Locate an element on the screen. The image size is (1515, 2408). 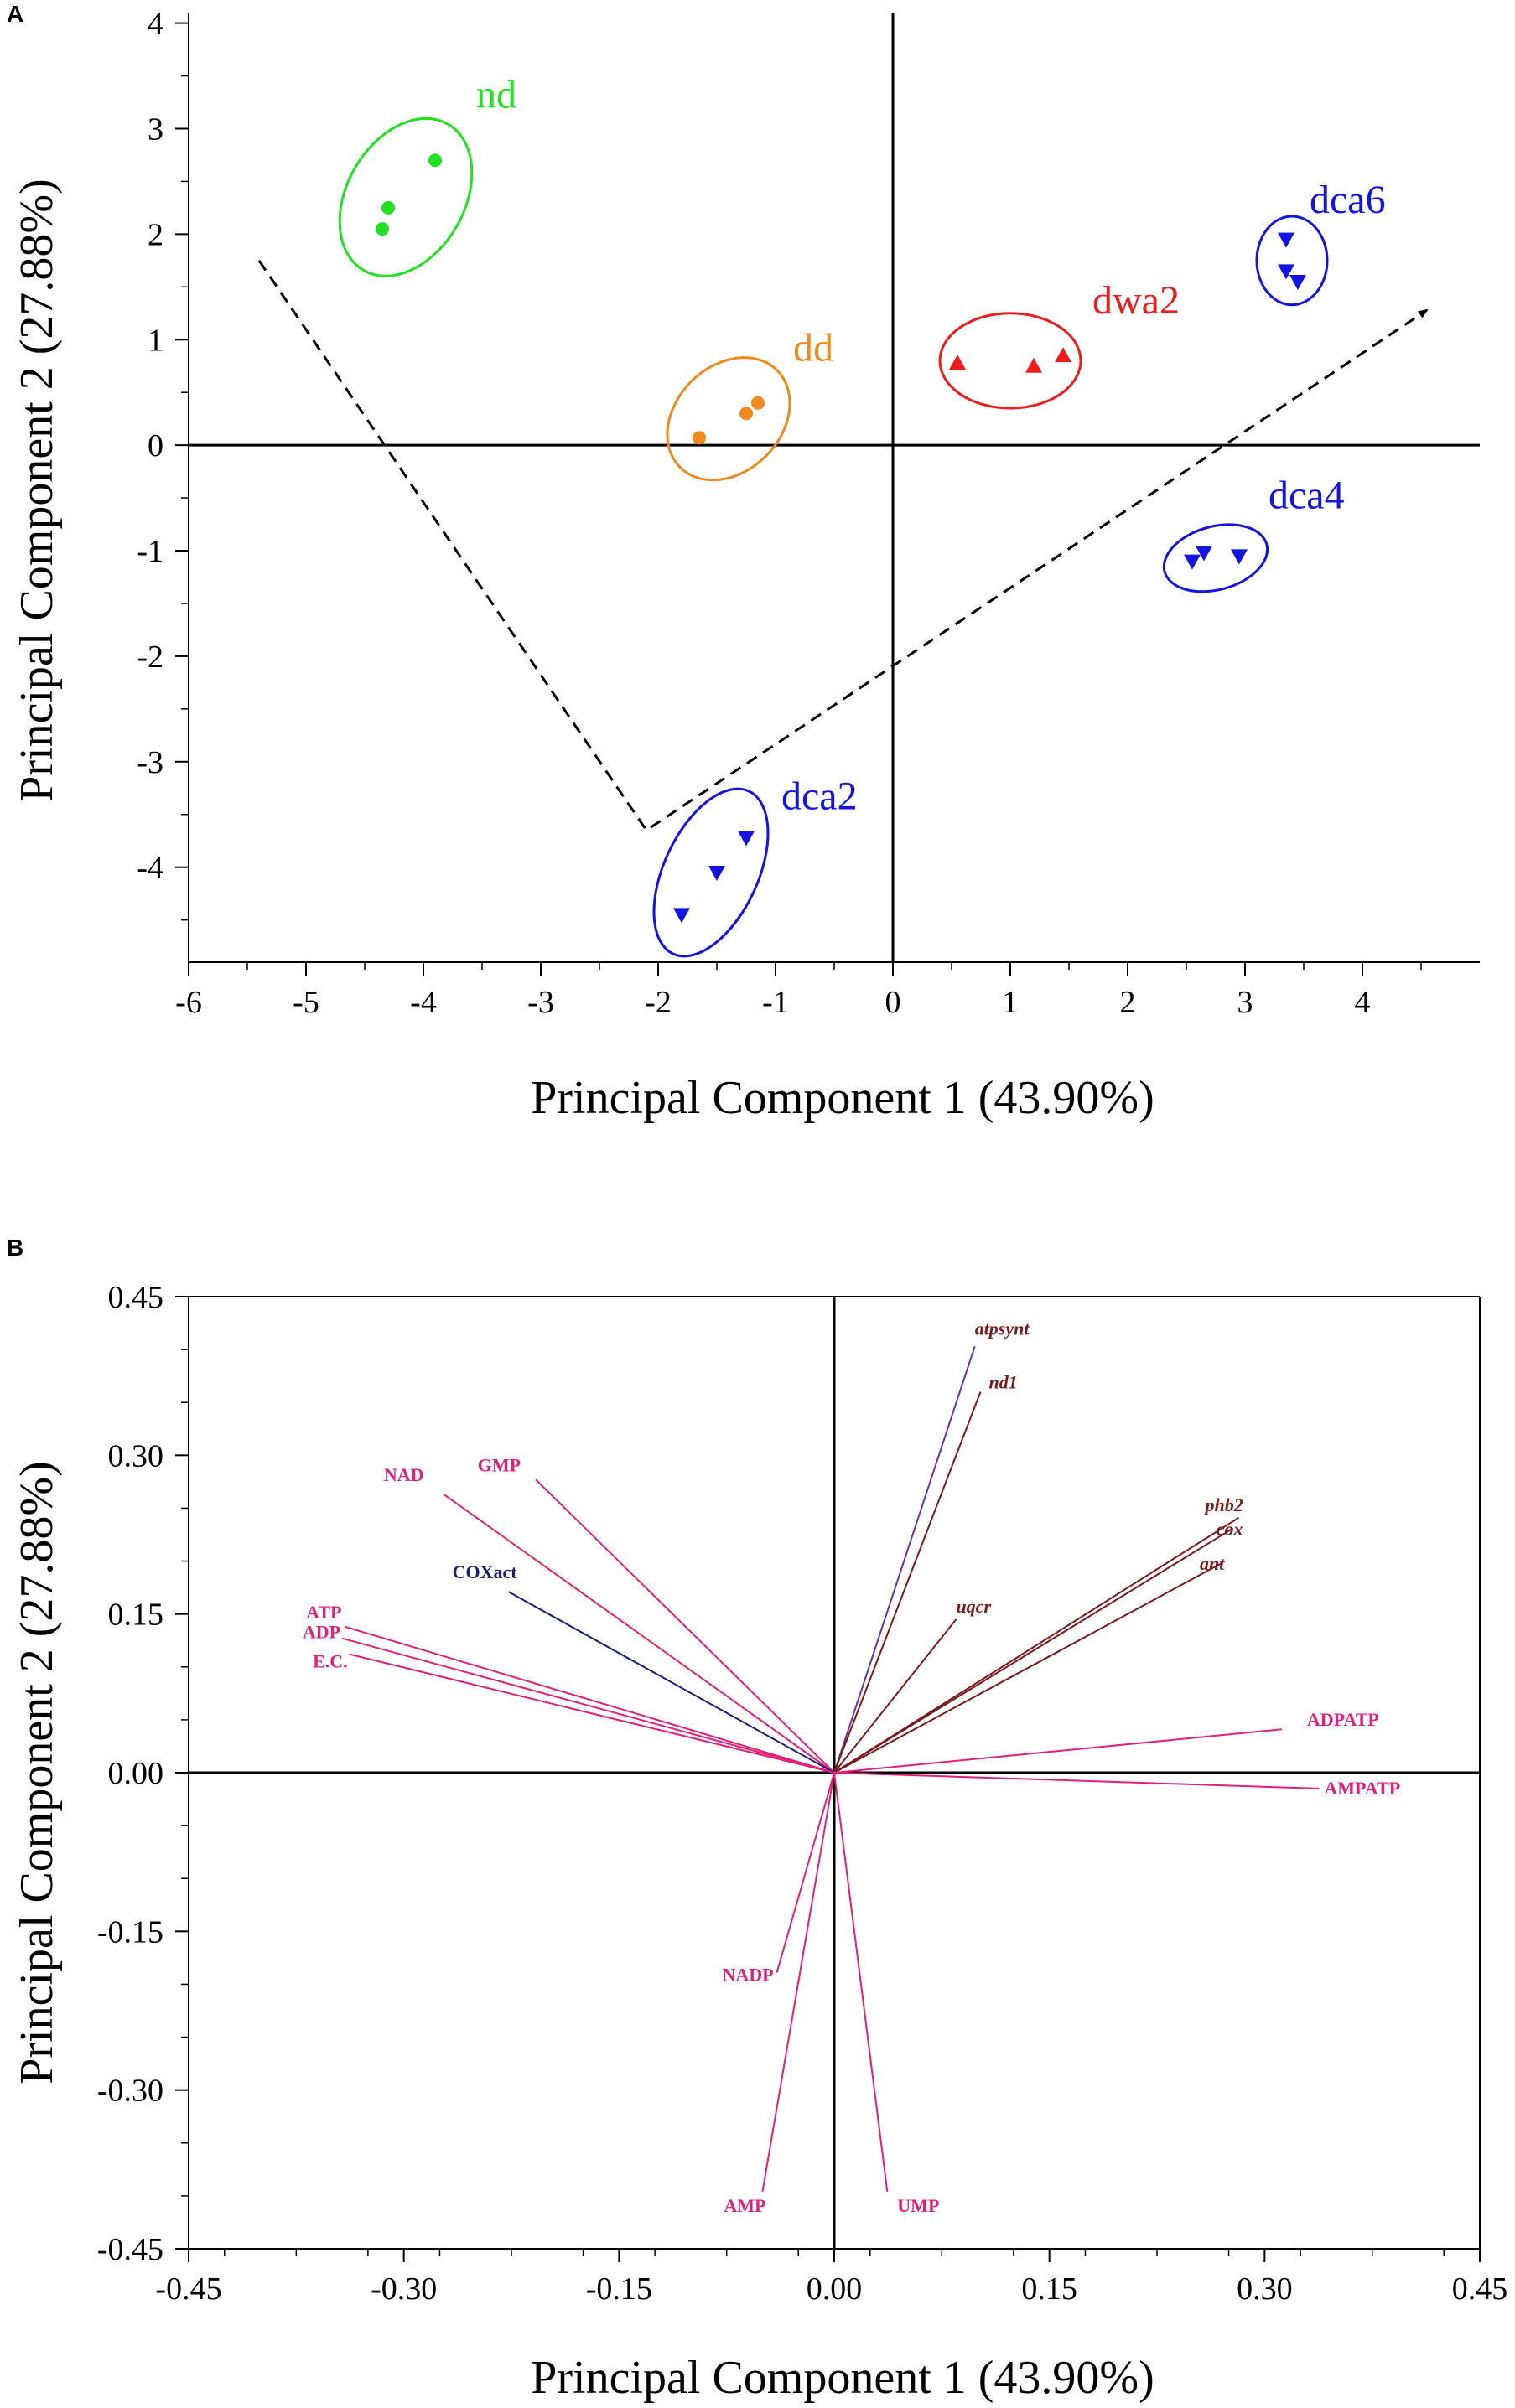
group-label: nd is located at coordinates (496, 94).